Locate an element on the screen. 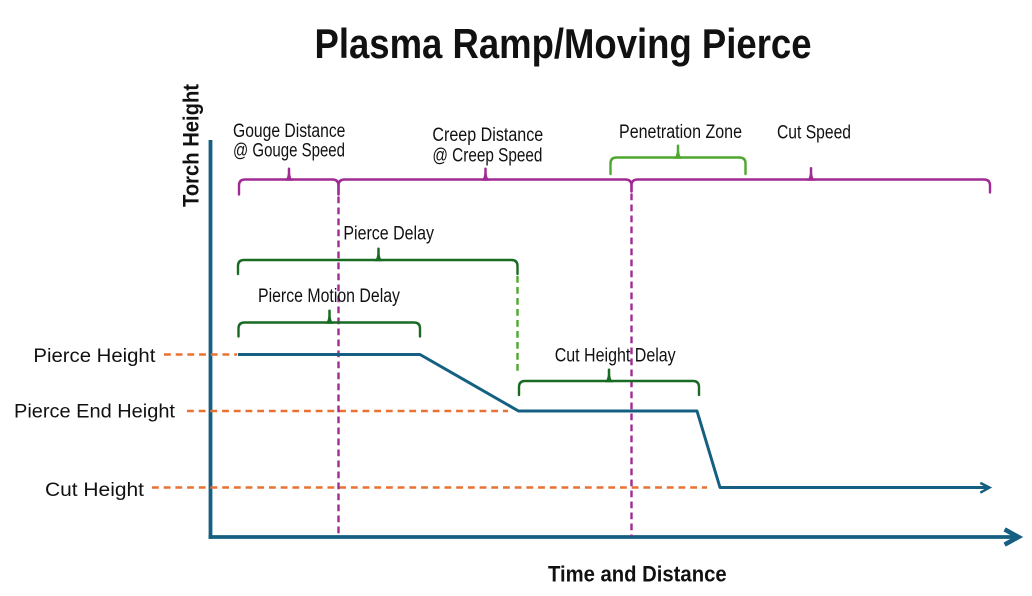 The width and height of the screenshot is (1032, 596). svg-text: Gouge Distance is located at coordinates (289, 131).